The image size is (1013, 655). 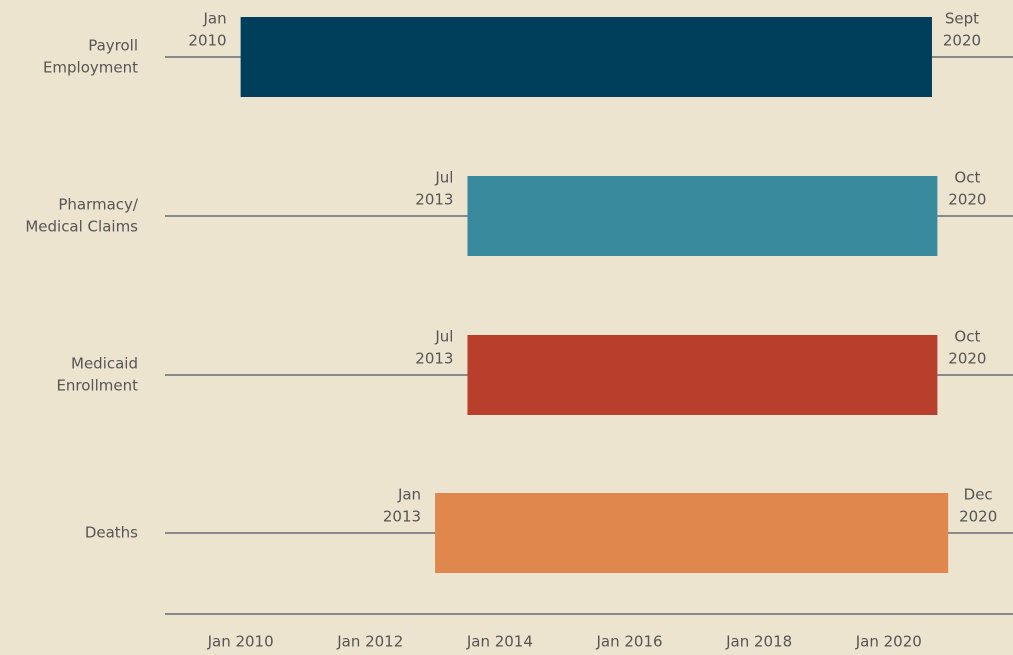 What do you see at coordinates (97, 386) in the screenshot?
I see `category-label: Enrollment` at bounding box center [97, 386].